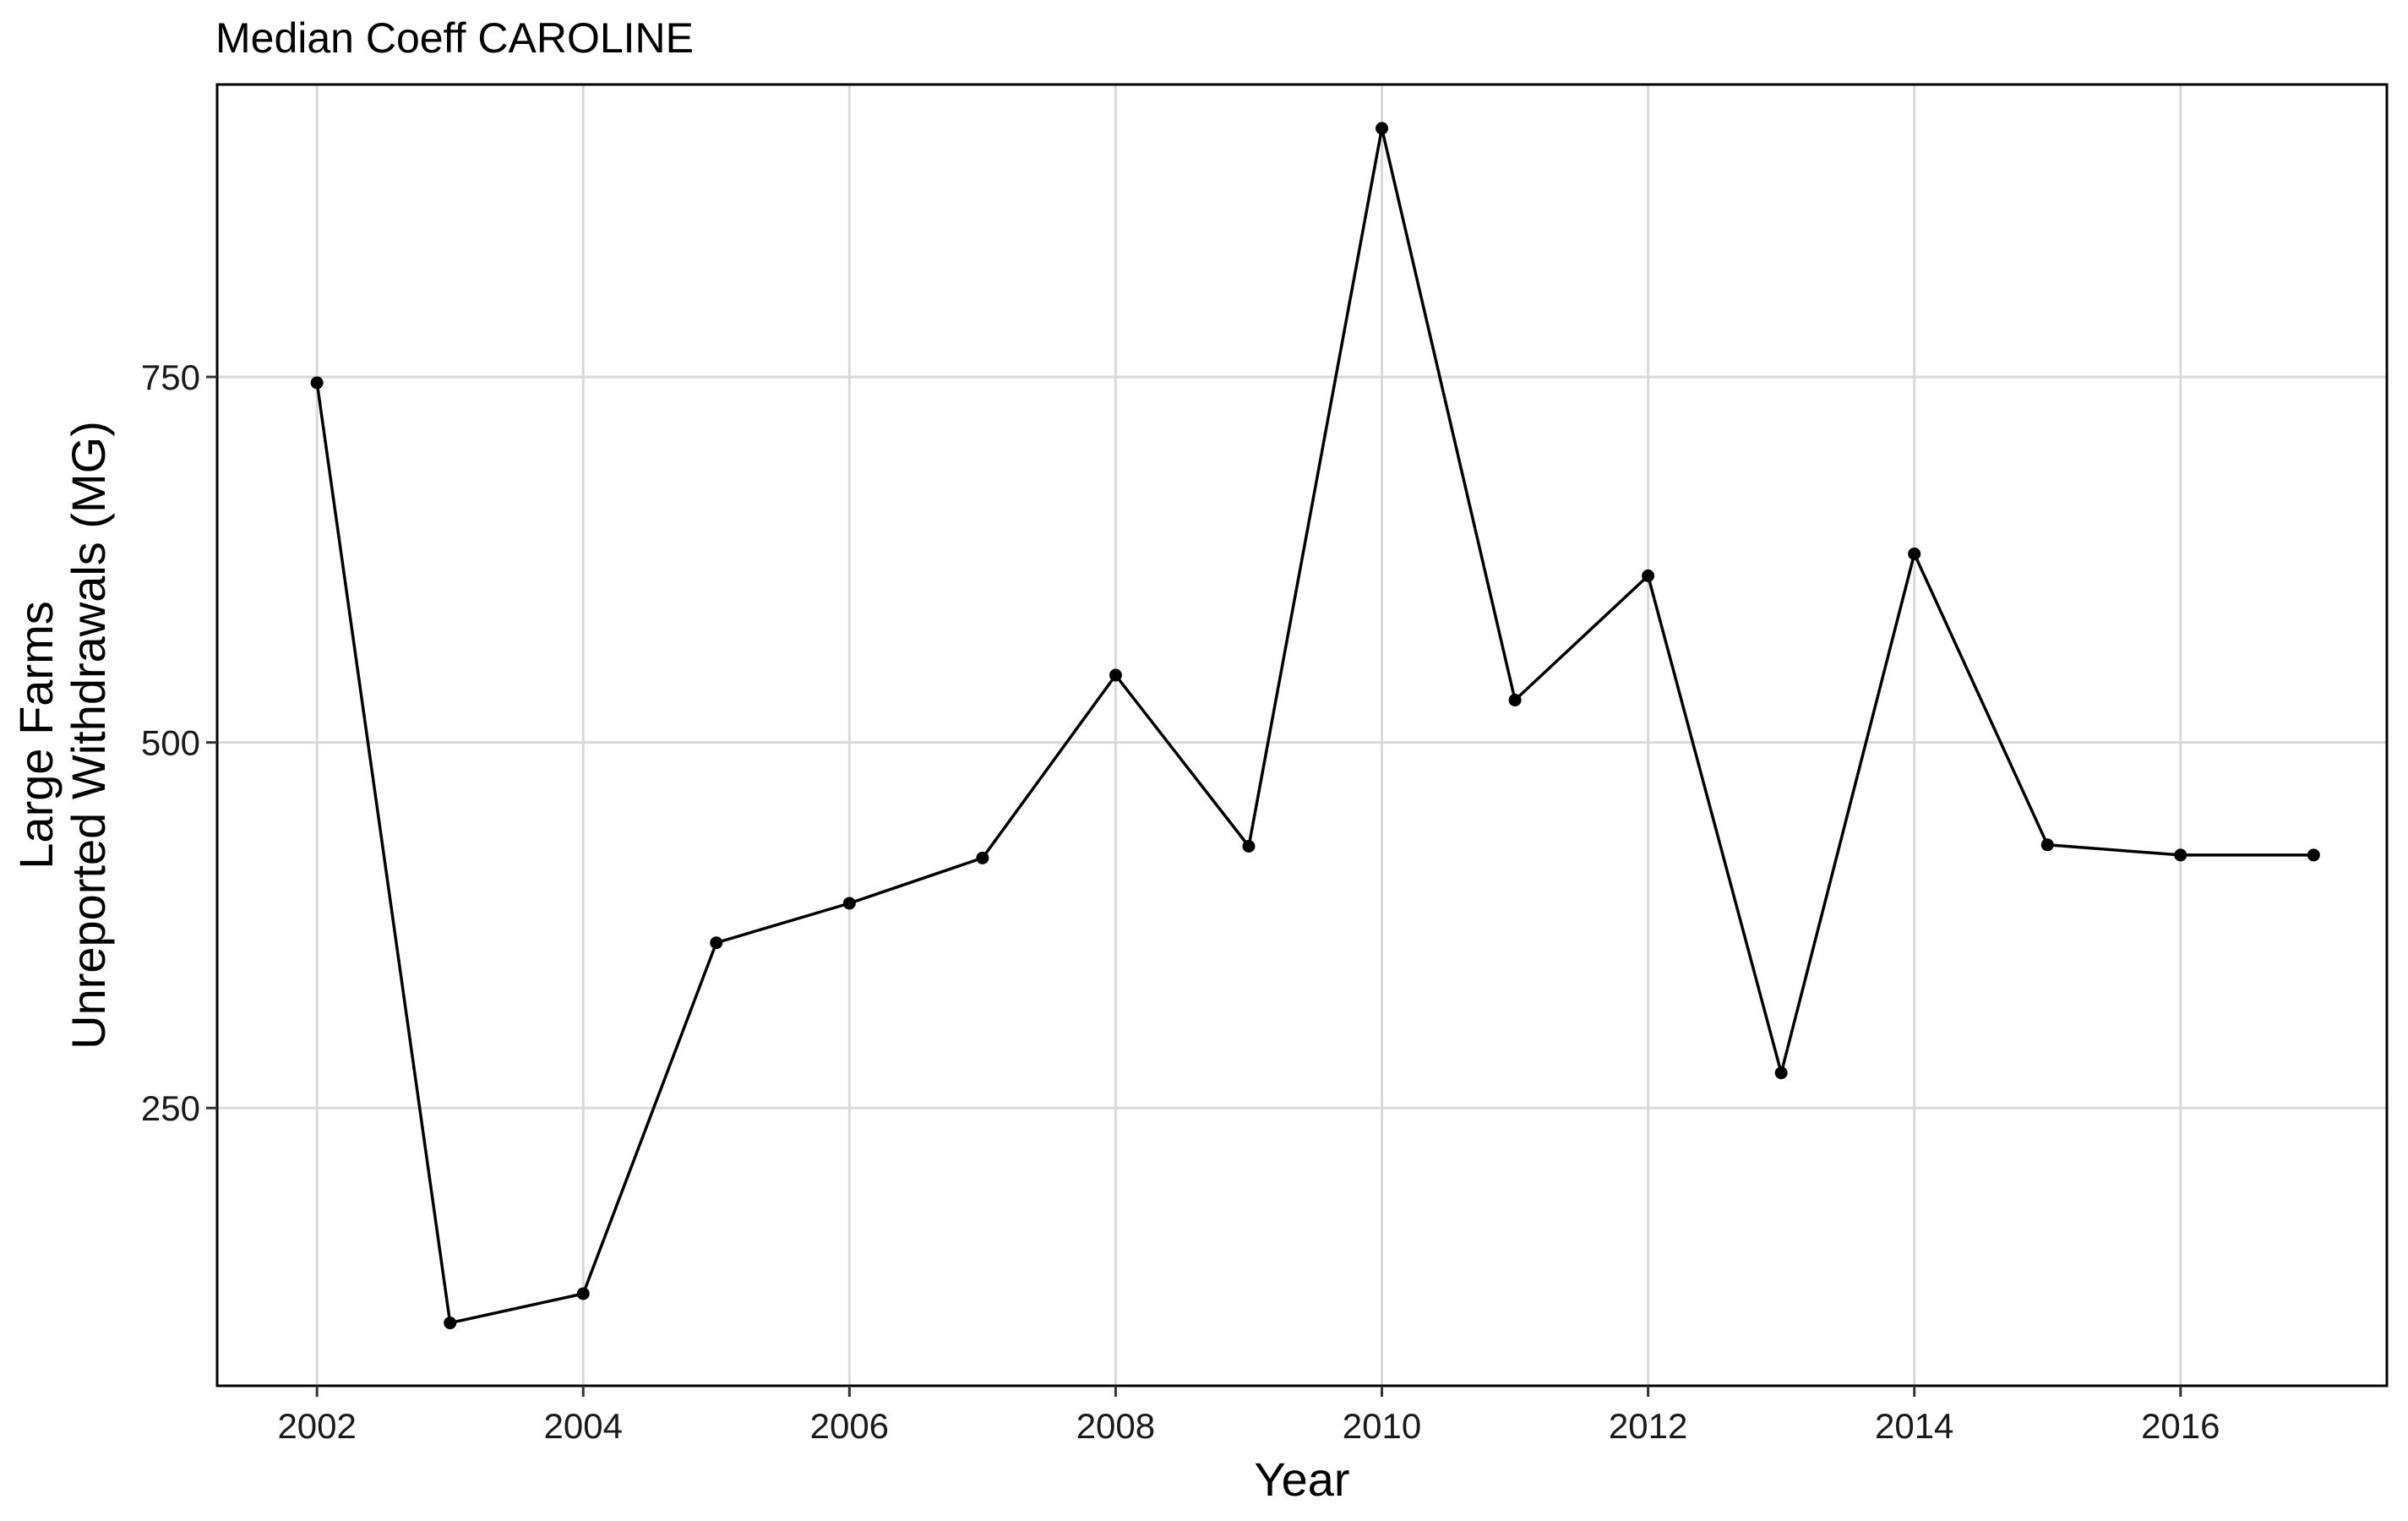  Describe the element at coordinates (583, 1426) in the screenshot. I see `x-tick-label: 2004` at that location.